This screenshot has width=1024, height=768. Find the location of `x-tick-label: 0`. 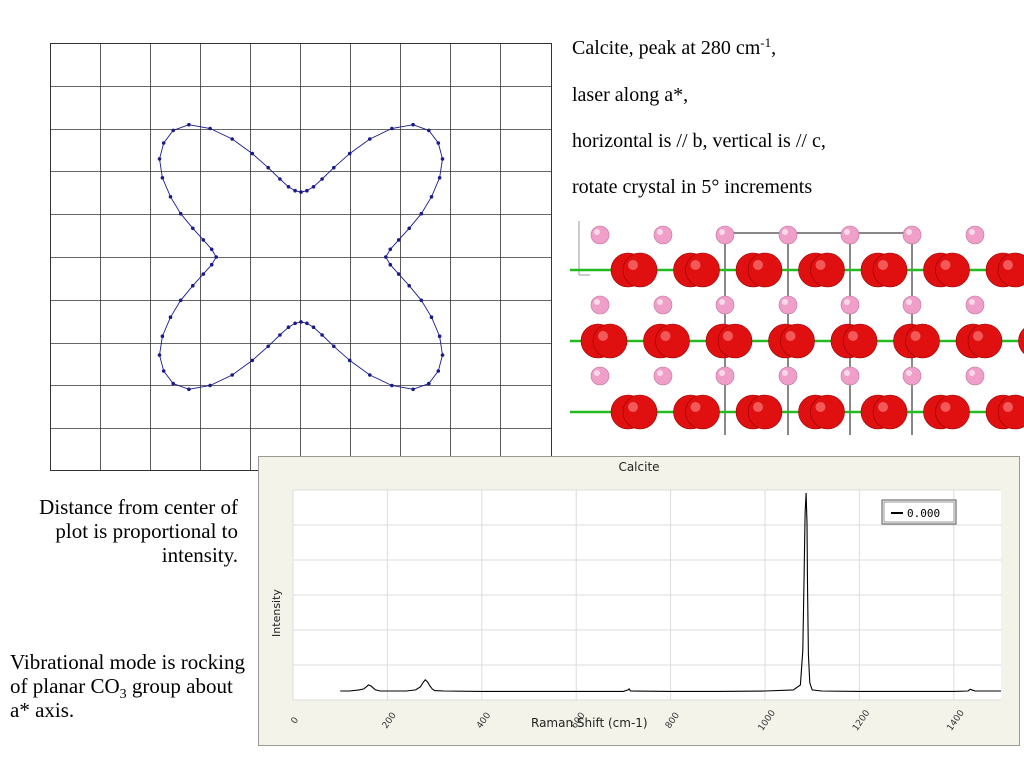

x-tick-label: 0 is located at coordinates (296, 720).